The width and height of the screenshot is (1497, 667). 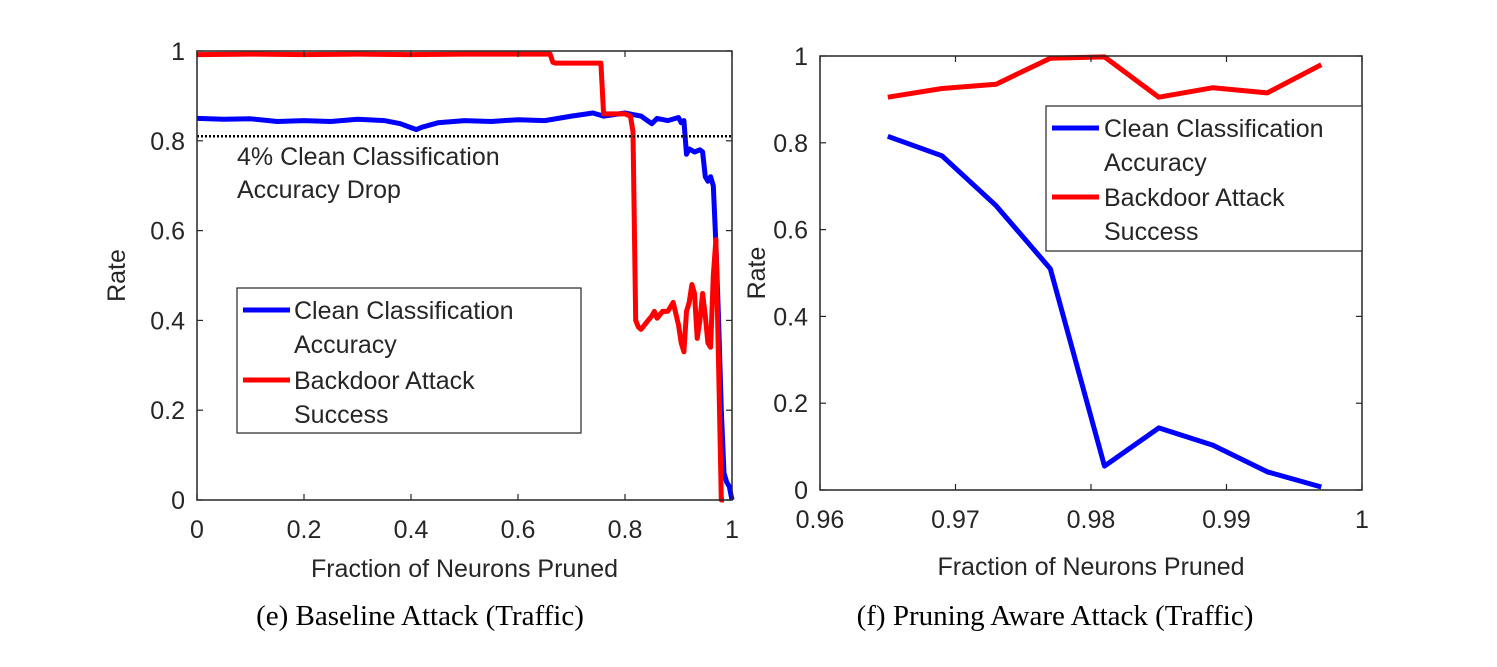 What do you see at coordinates (518, 530) in the screenshot?
I see `x-tick-label: 0.6` at bounding box center [518, 530].